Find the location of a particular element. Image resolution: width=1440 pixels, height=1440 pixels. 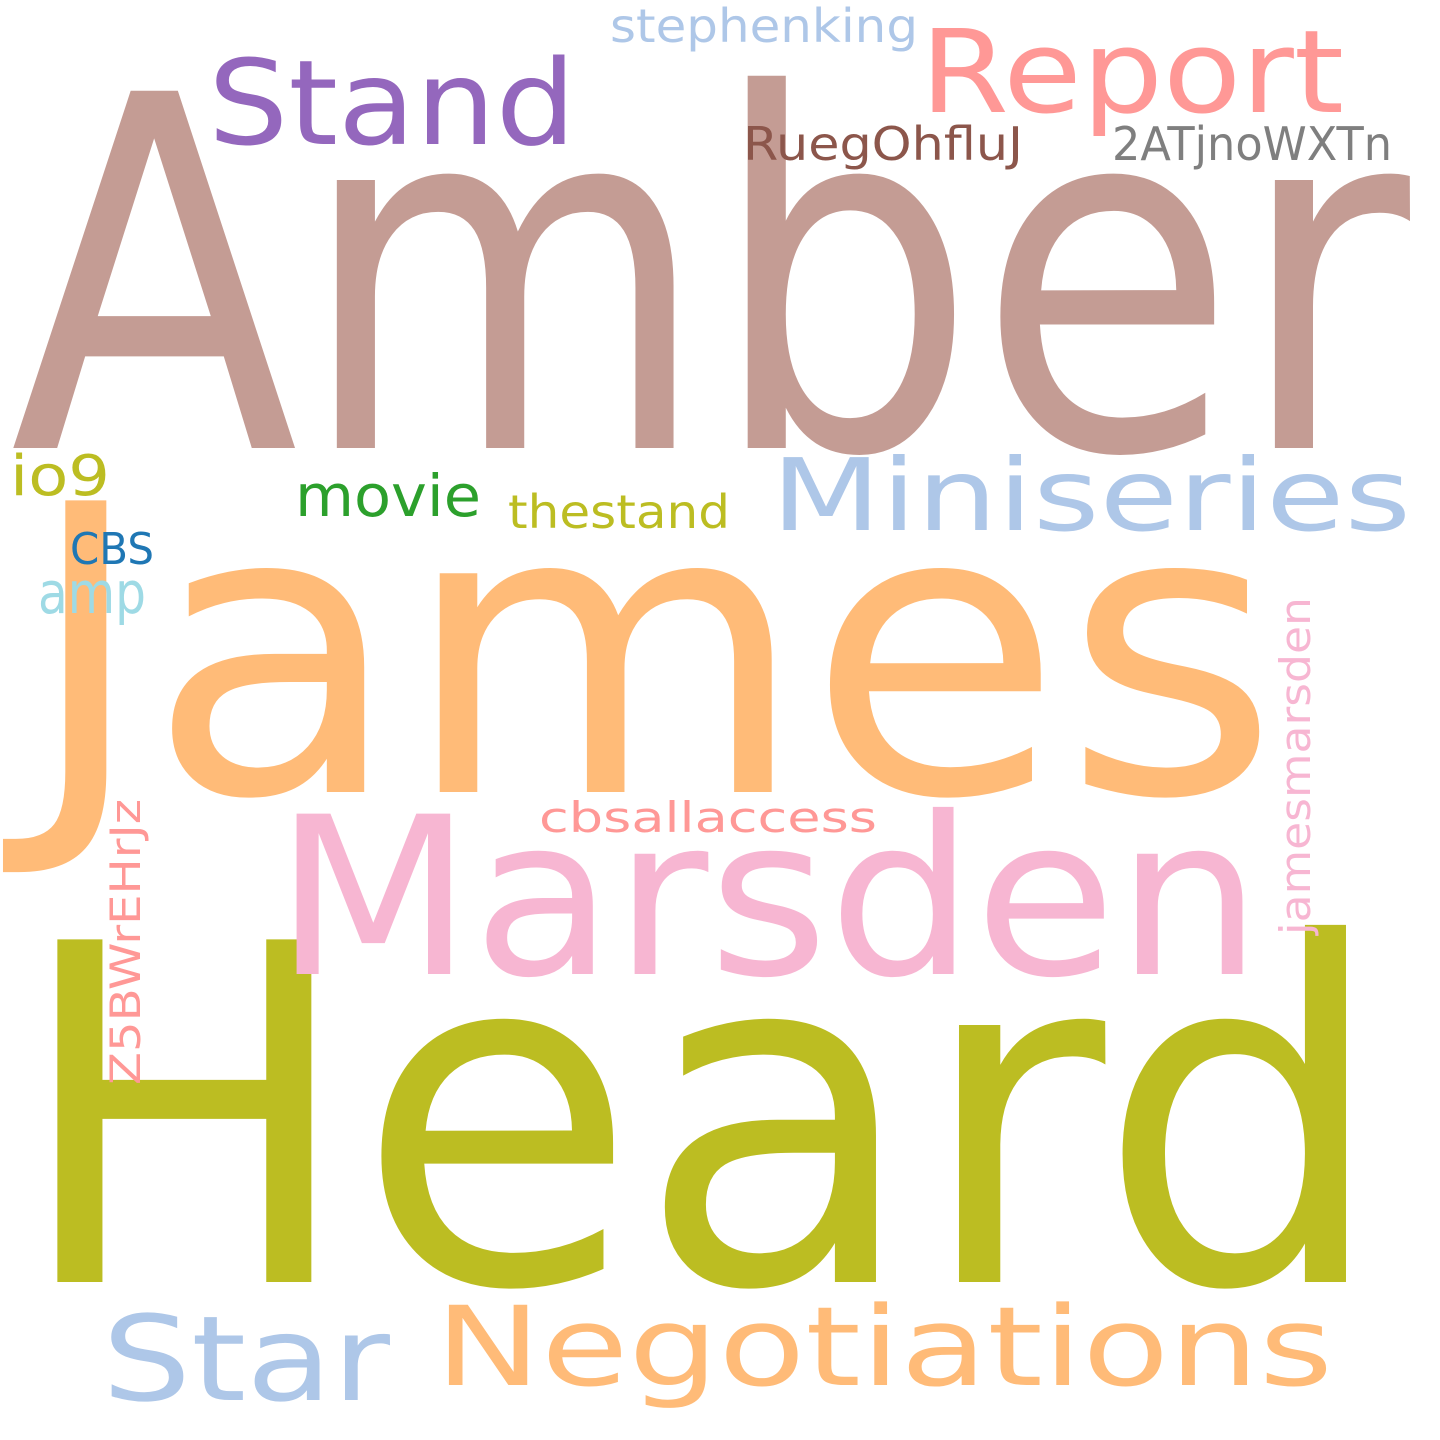

word-jamesmarsden: jamesmarsden is located at coordinates (1295, 766).